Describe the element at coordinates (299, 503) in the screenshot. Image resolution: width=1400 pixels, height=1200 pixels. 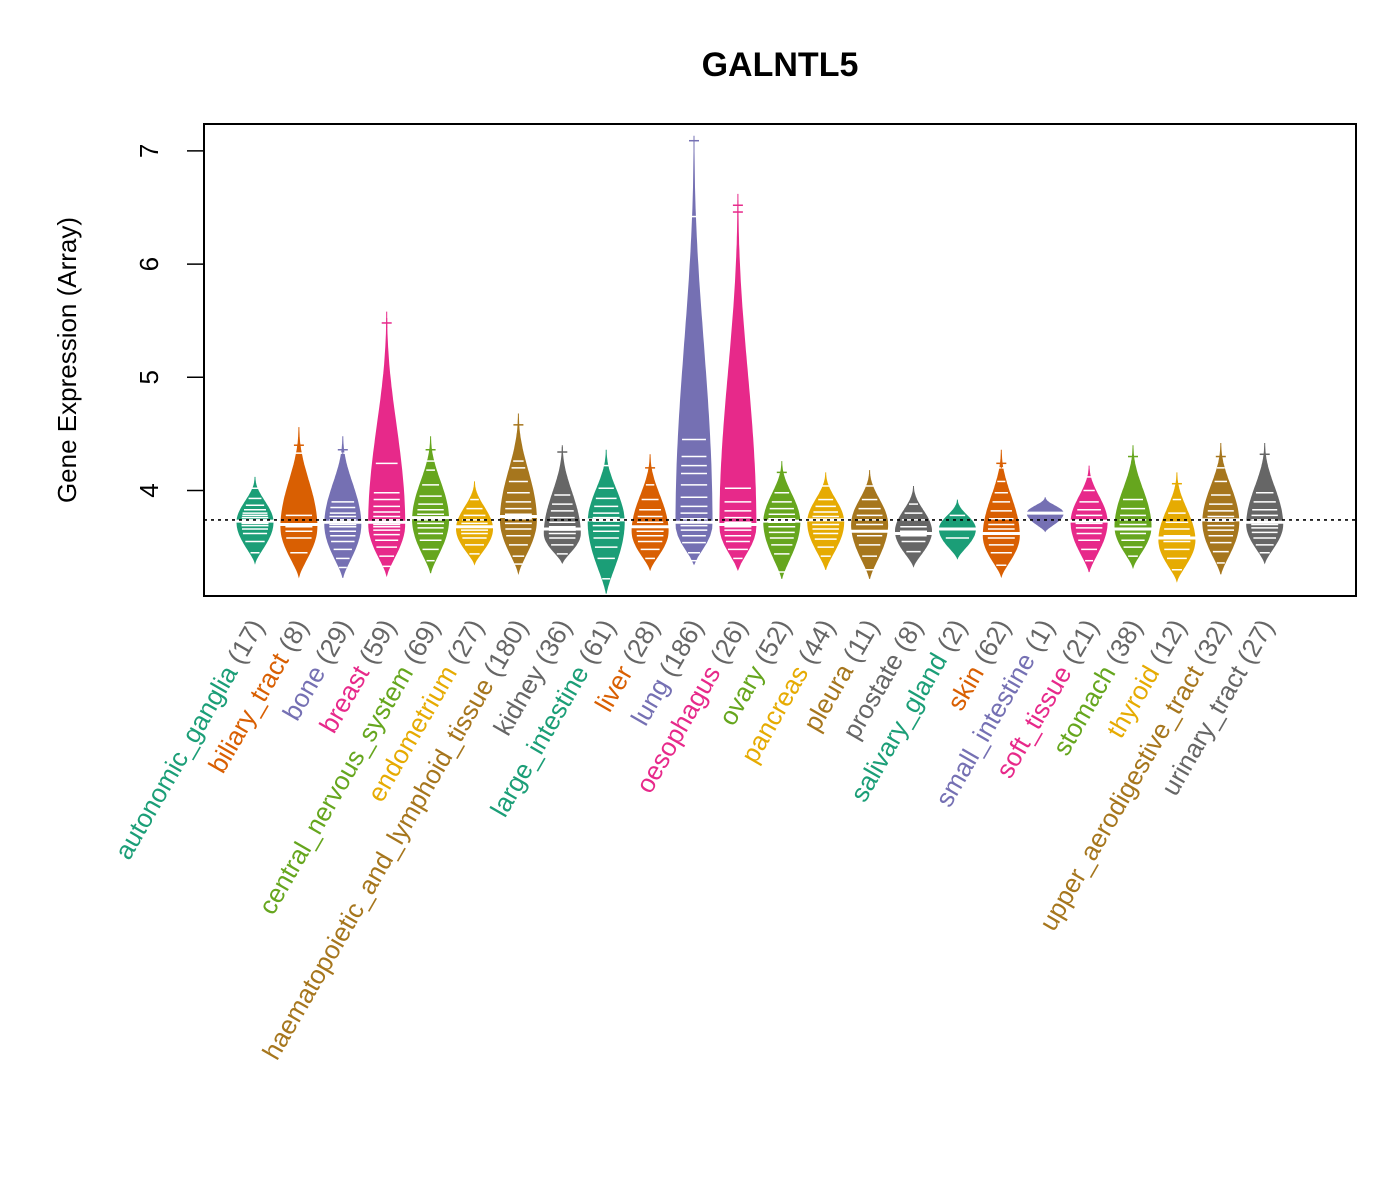
I see `bean-biliary_tract` at that location.